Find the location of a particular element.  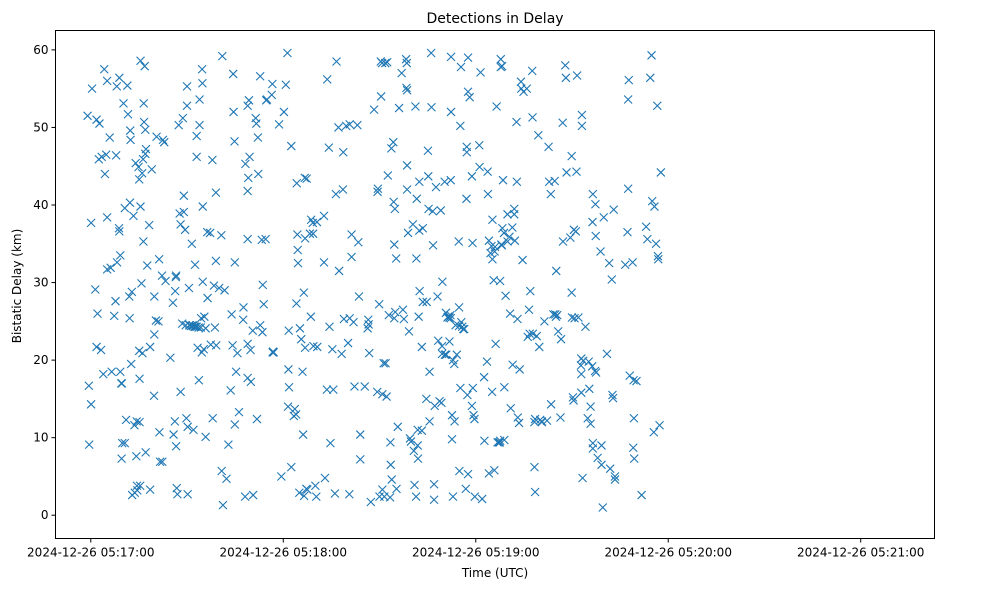

y-tick-label: 60 is located at coordinates (40, 50).